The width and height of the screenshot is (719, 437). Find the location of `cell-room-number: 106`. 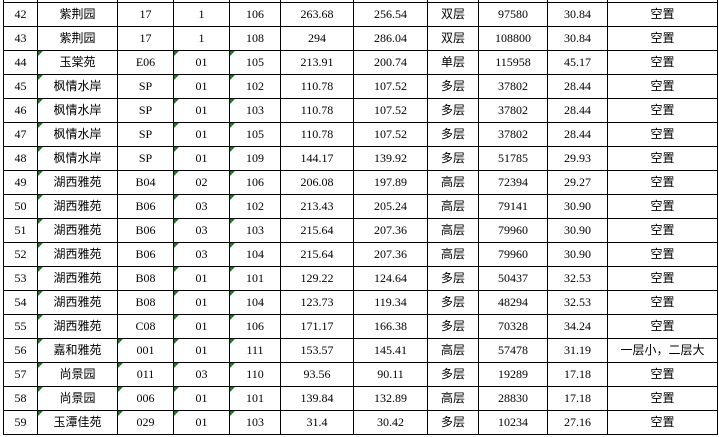

cell-room-number: 106 is located at coordinates (255, 14).